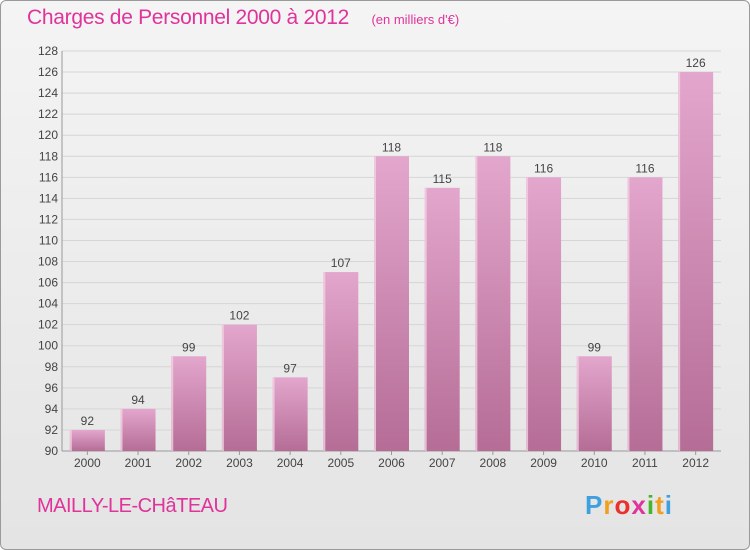 The image size is (750, 550). Describe the element at coordinates (48, 240) in the screenshot. I see `y-tick-label: 110` at that location.